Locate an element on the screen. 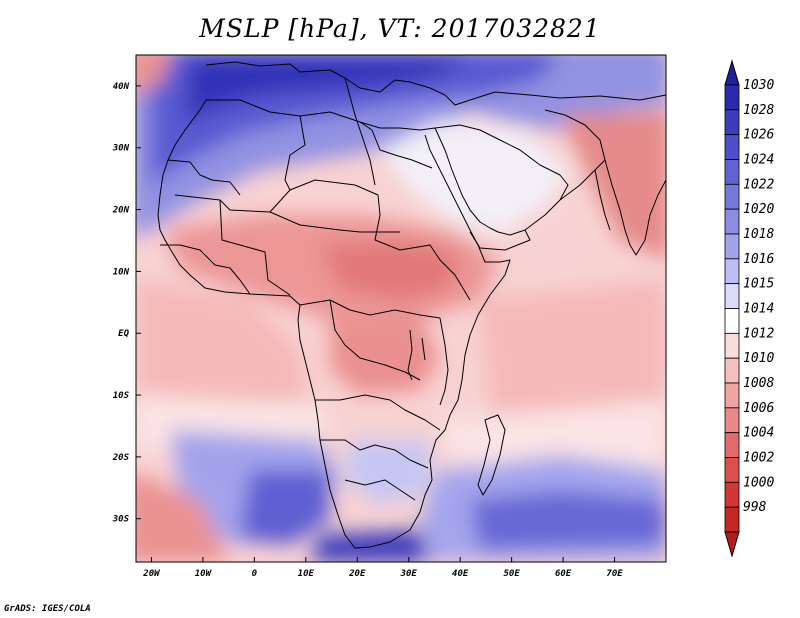  lon-tick-label: 10E is located at coordinates (306, 574).